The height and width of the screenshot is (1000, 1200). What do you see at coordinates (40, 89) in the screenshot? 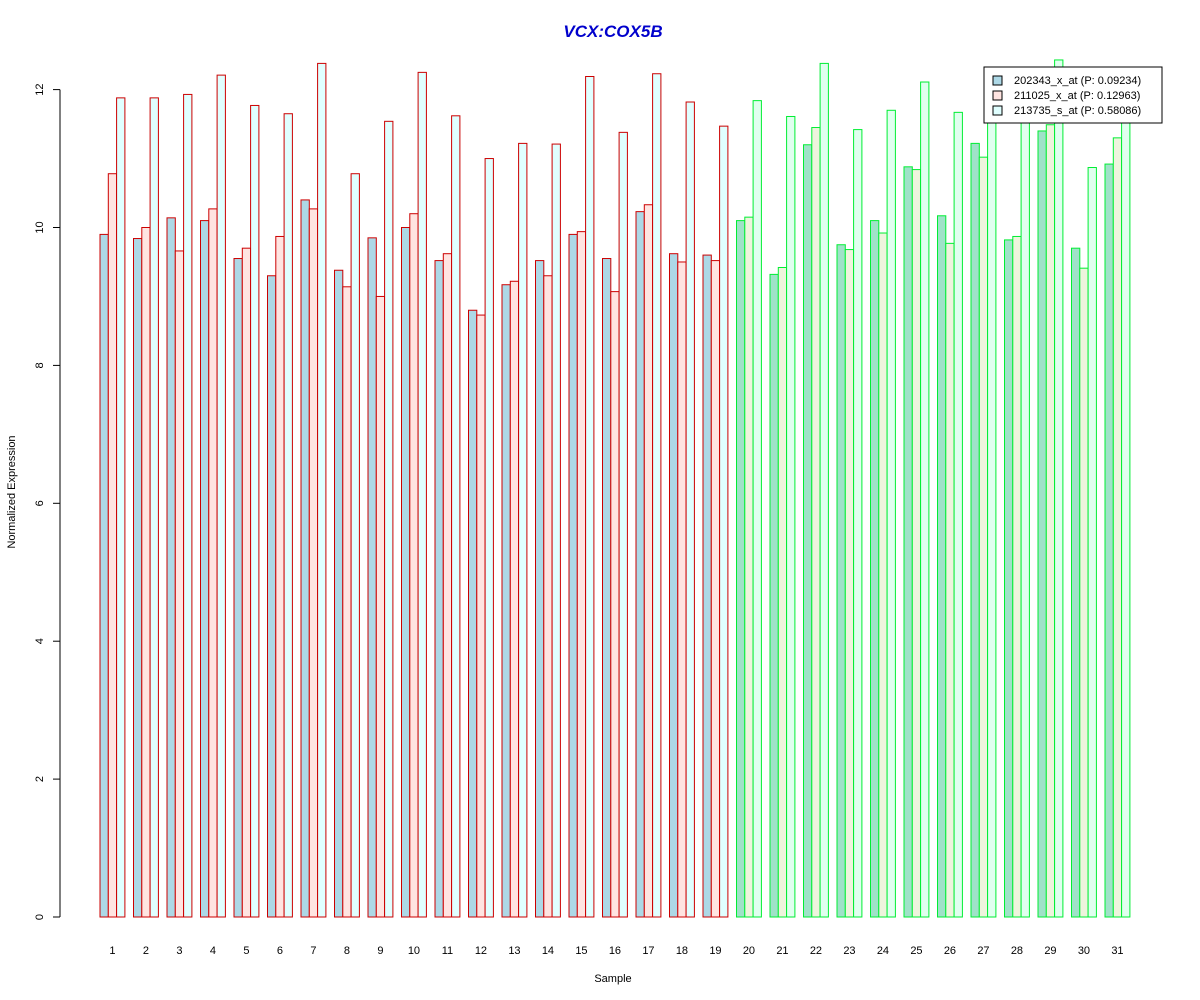
I see `y-tick-label: 12` at bounding box center [40, 89].